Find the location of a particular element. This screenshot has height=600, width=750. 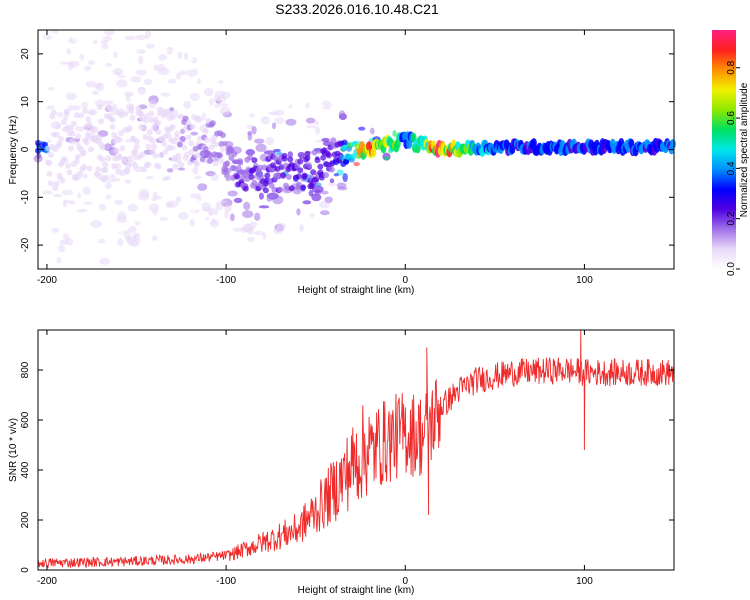

spectrogram-x-label: Height of straight line (km) is located at coordinates (356, 290).